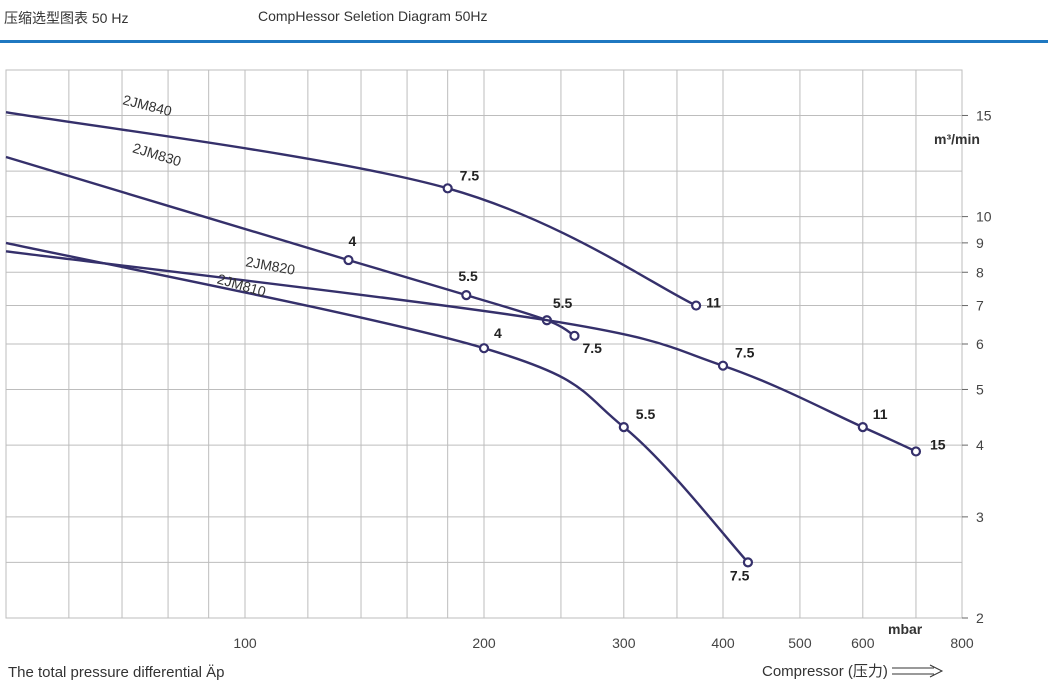 This screenshot has height=688, width=1051. Describe the element at coordinates (723, 643) in the screenshot. I see `x-tick-label: 400` at that location.